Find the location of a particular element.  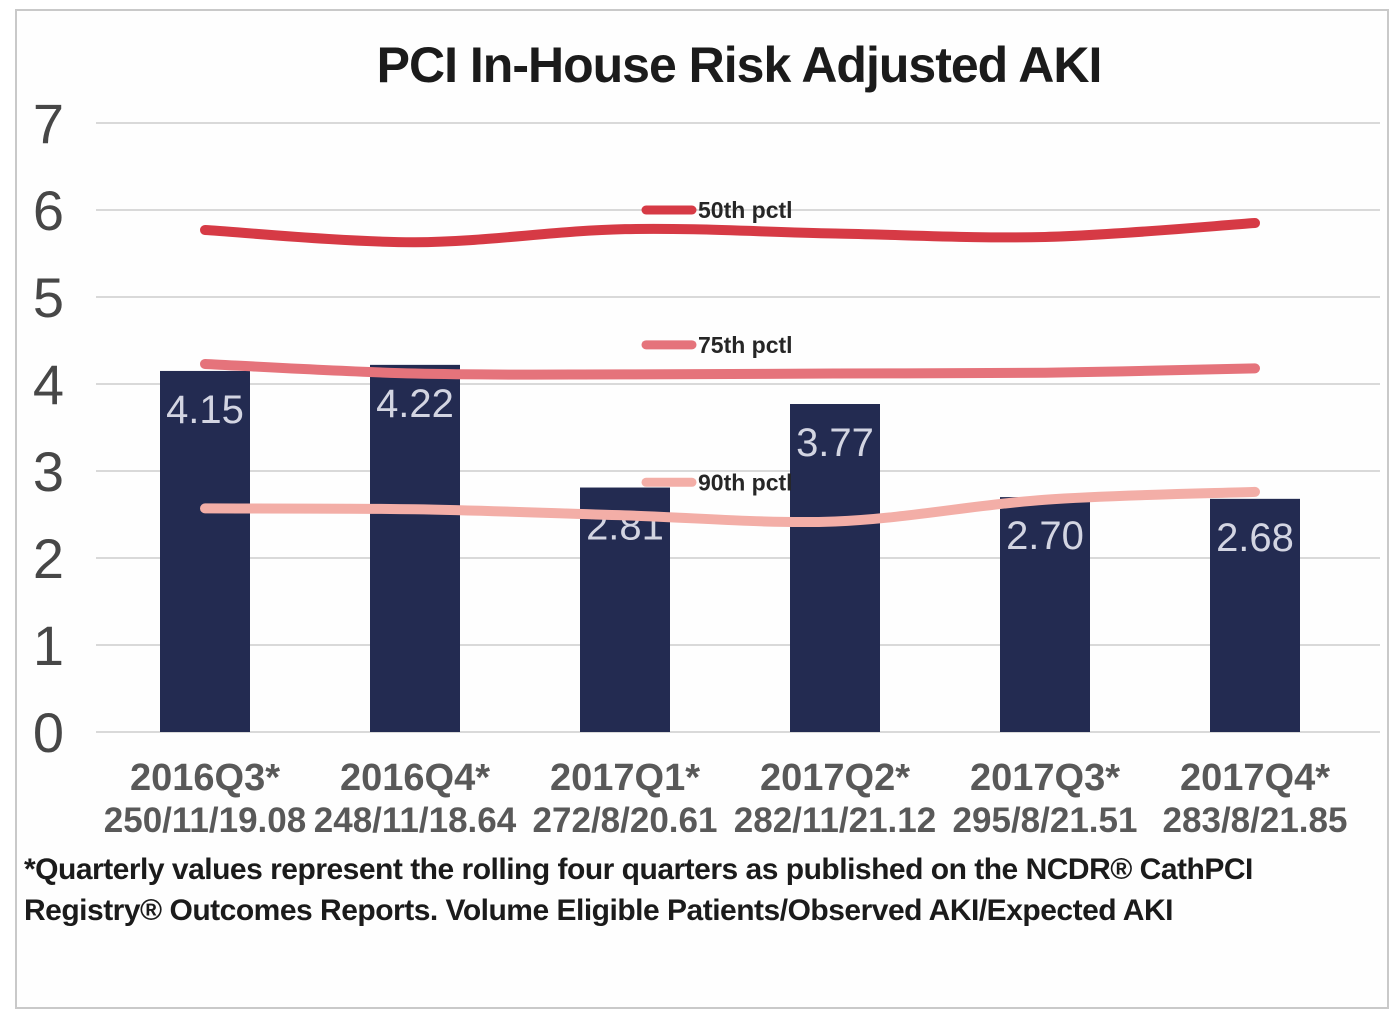

series-label: 90th pctl is located at coordinates (745, 482).